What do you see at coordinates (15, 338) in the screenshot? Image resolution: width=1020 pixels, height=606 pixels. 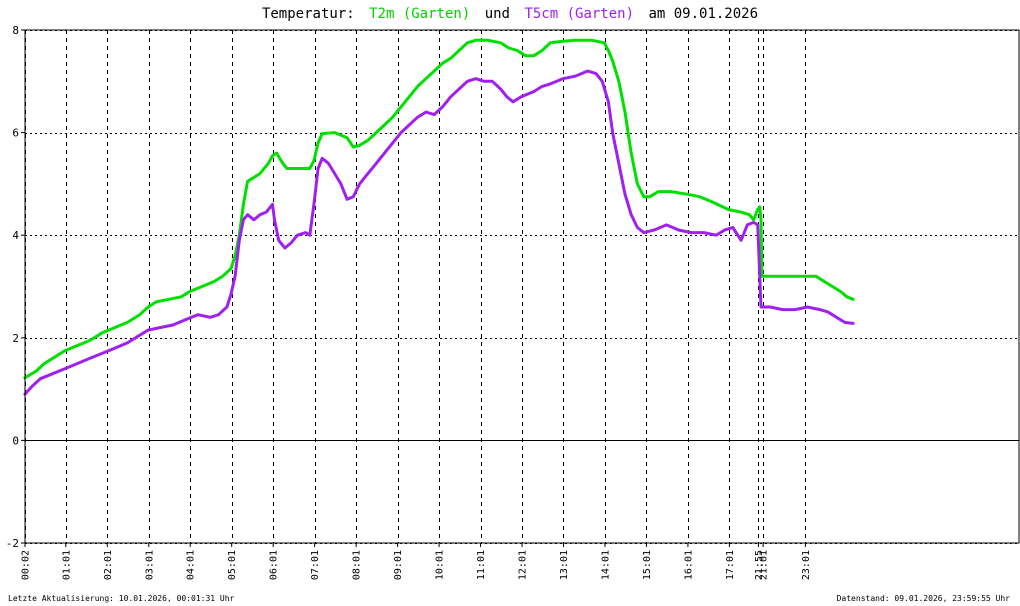 I see `y-tick-label: 2` at bounding box center [15, 338].